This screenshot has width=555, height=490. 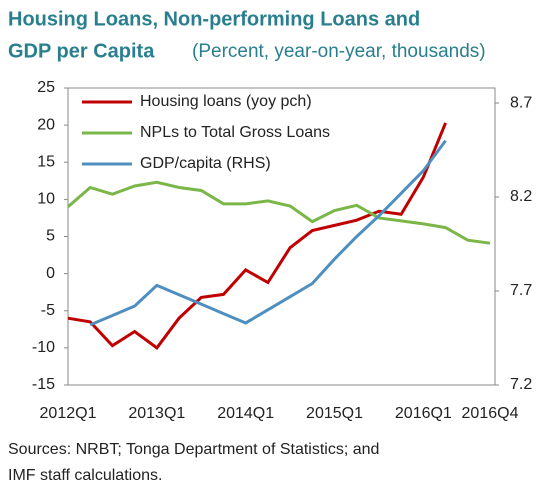 What do you see at coordinates (235, 132) in the screenshot?
I see `legend-label: NPLs to Total Gross Loans` at bounding box center [235, 132].